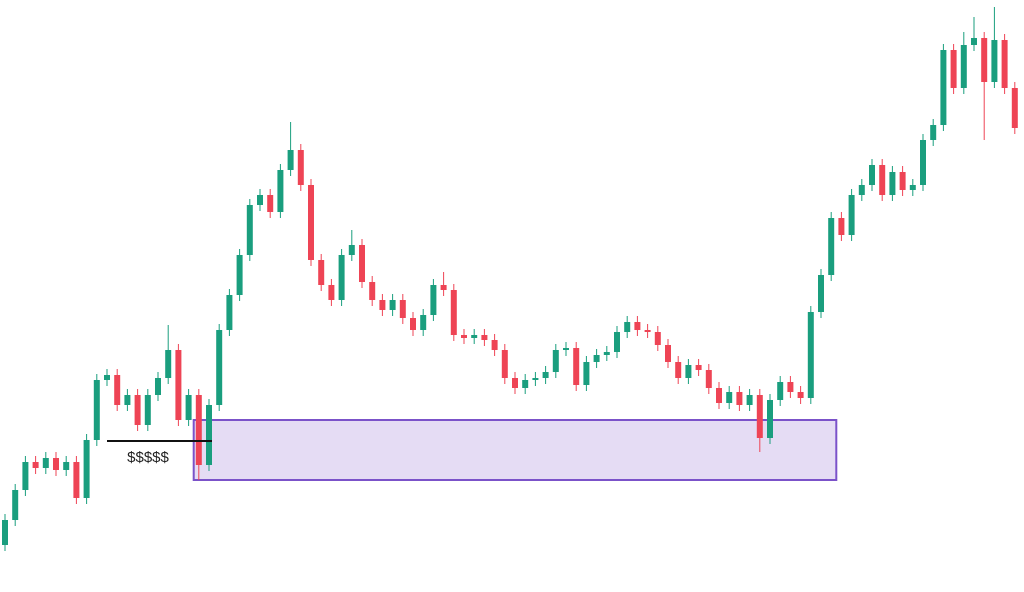  Describe the element at coordinates (148, 457) in the screenshot. I see `liquidity-label: $$$$$` at that location.